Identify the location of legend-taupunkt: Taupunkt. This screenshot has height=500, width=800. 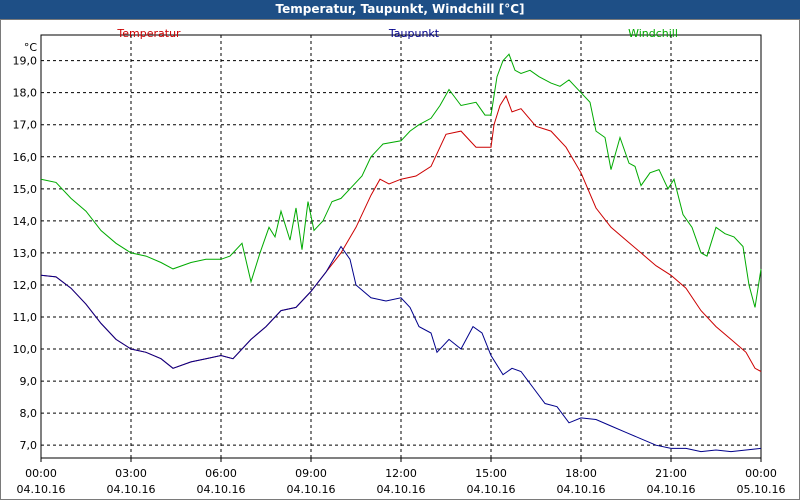
(414, 33).